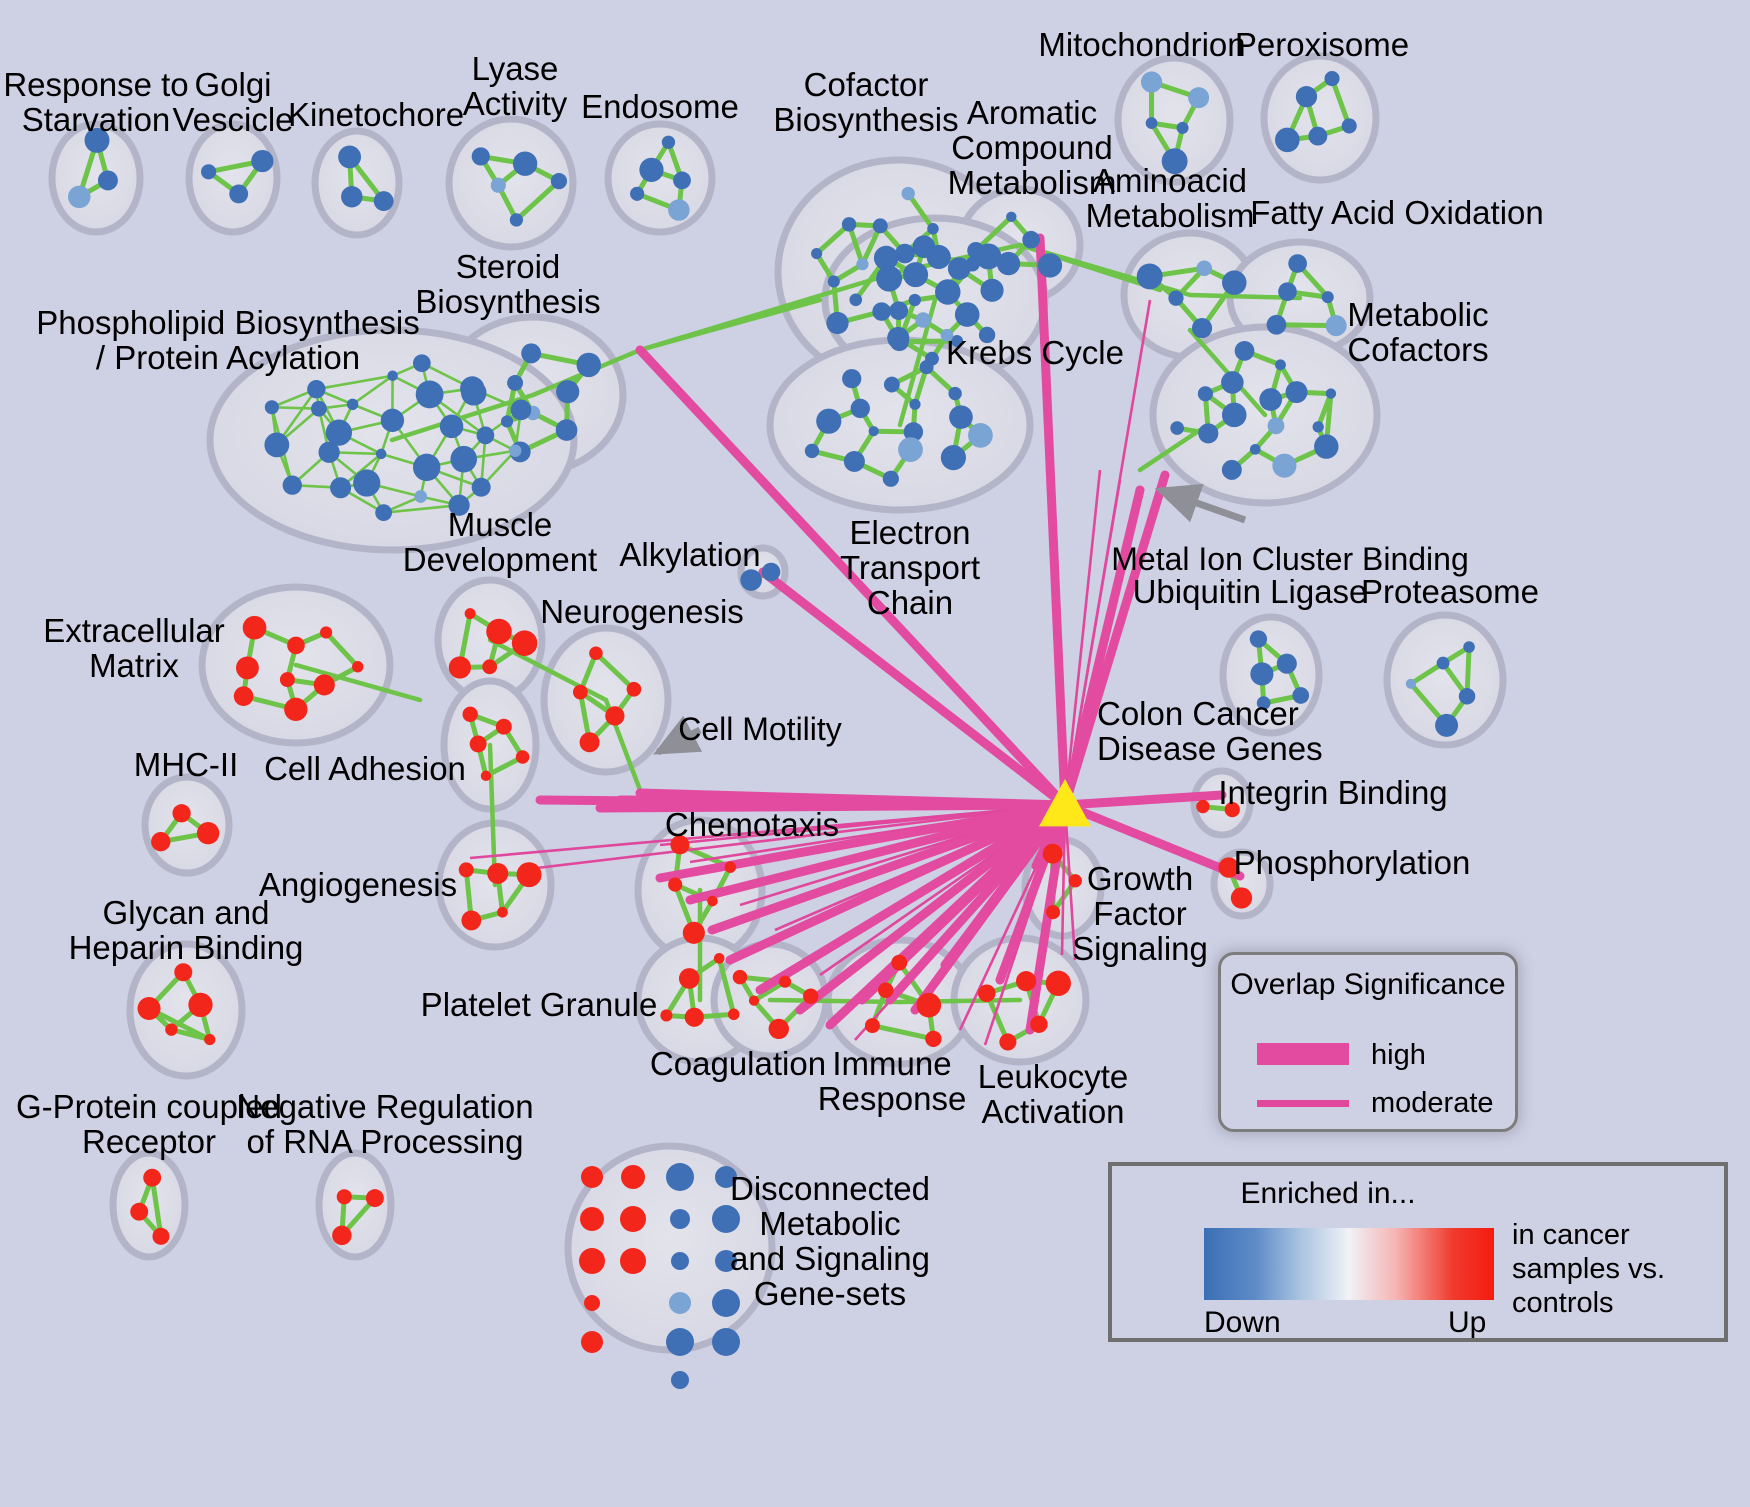 The height and width of the screenshot is (1507, 1750). What do you see at coordinates (678, 735) in the screenshot?
I see `annotation-arrow` at bounding box center [678, 735].